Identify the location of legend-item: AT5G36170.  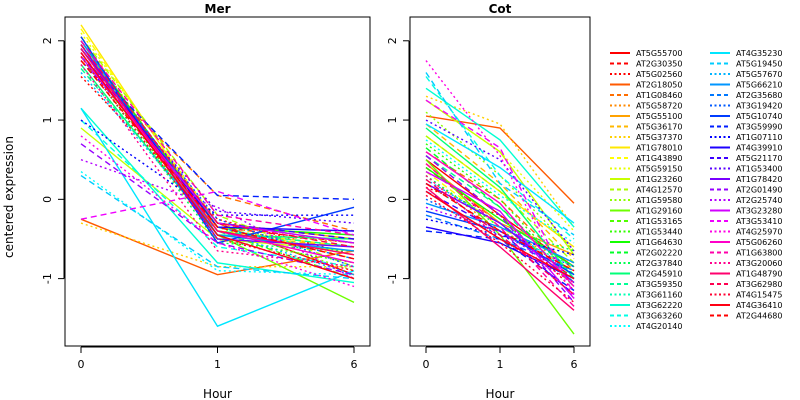
(646, 127).